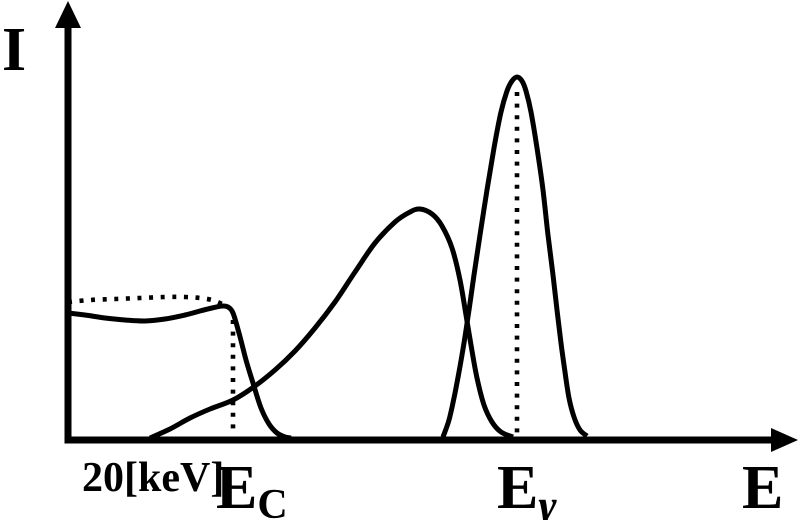  What do you see at coordinates (14, 50) in the screenshot?
I see `y-axis-label: I` at bounding box center [14, 50].